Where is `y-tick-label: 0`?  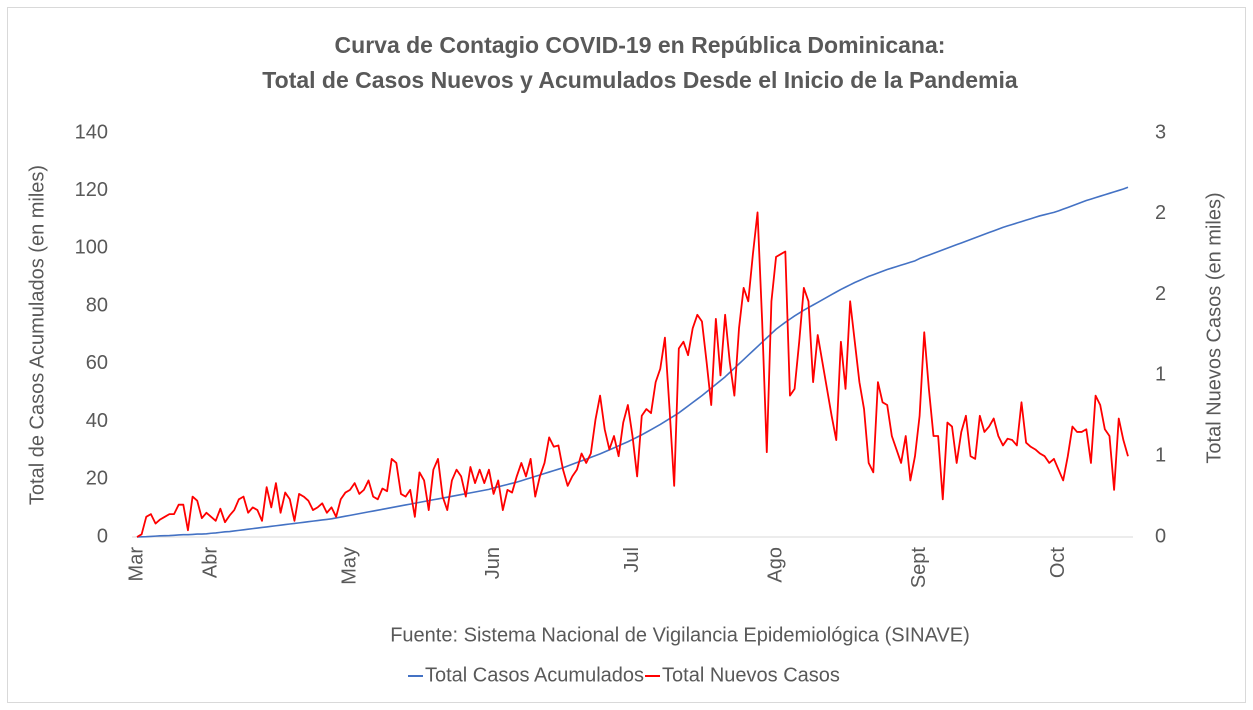
y-tick-label: 0 is located at coordinates (102, 536).